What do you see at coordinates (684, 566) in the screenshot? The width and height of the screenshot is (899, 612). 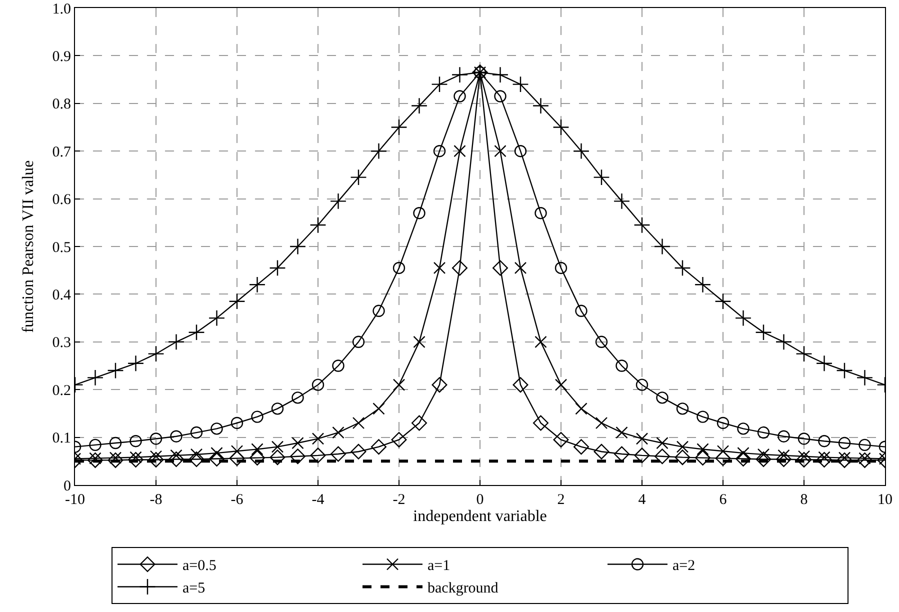 I see `legend-label: a=2` at bounding box center [684, 566].